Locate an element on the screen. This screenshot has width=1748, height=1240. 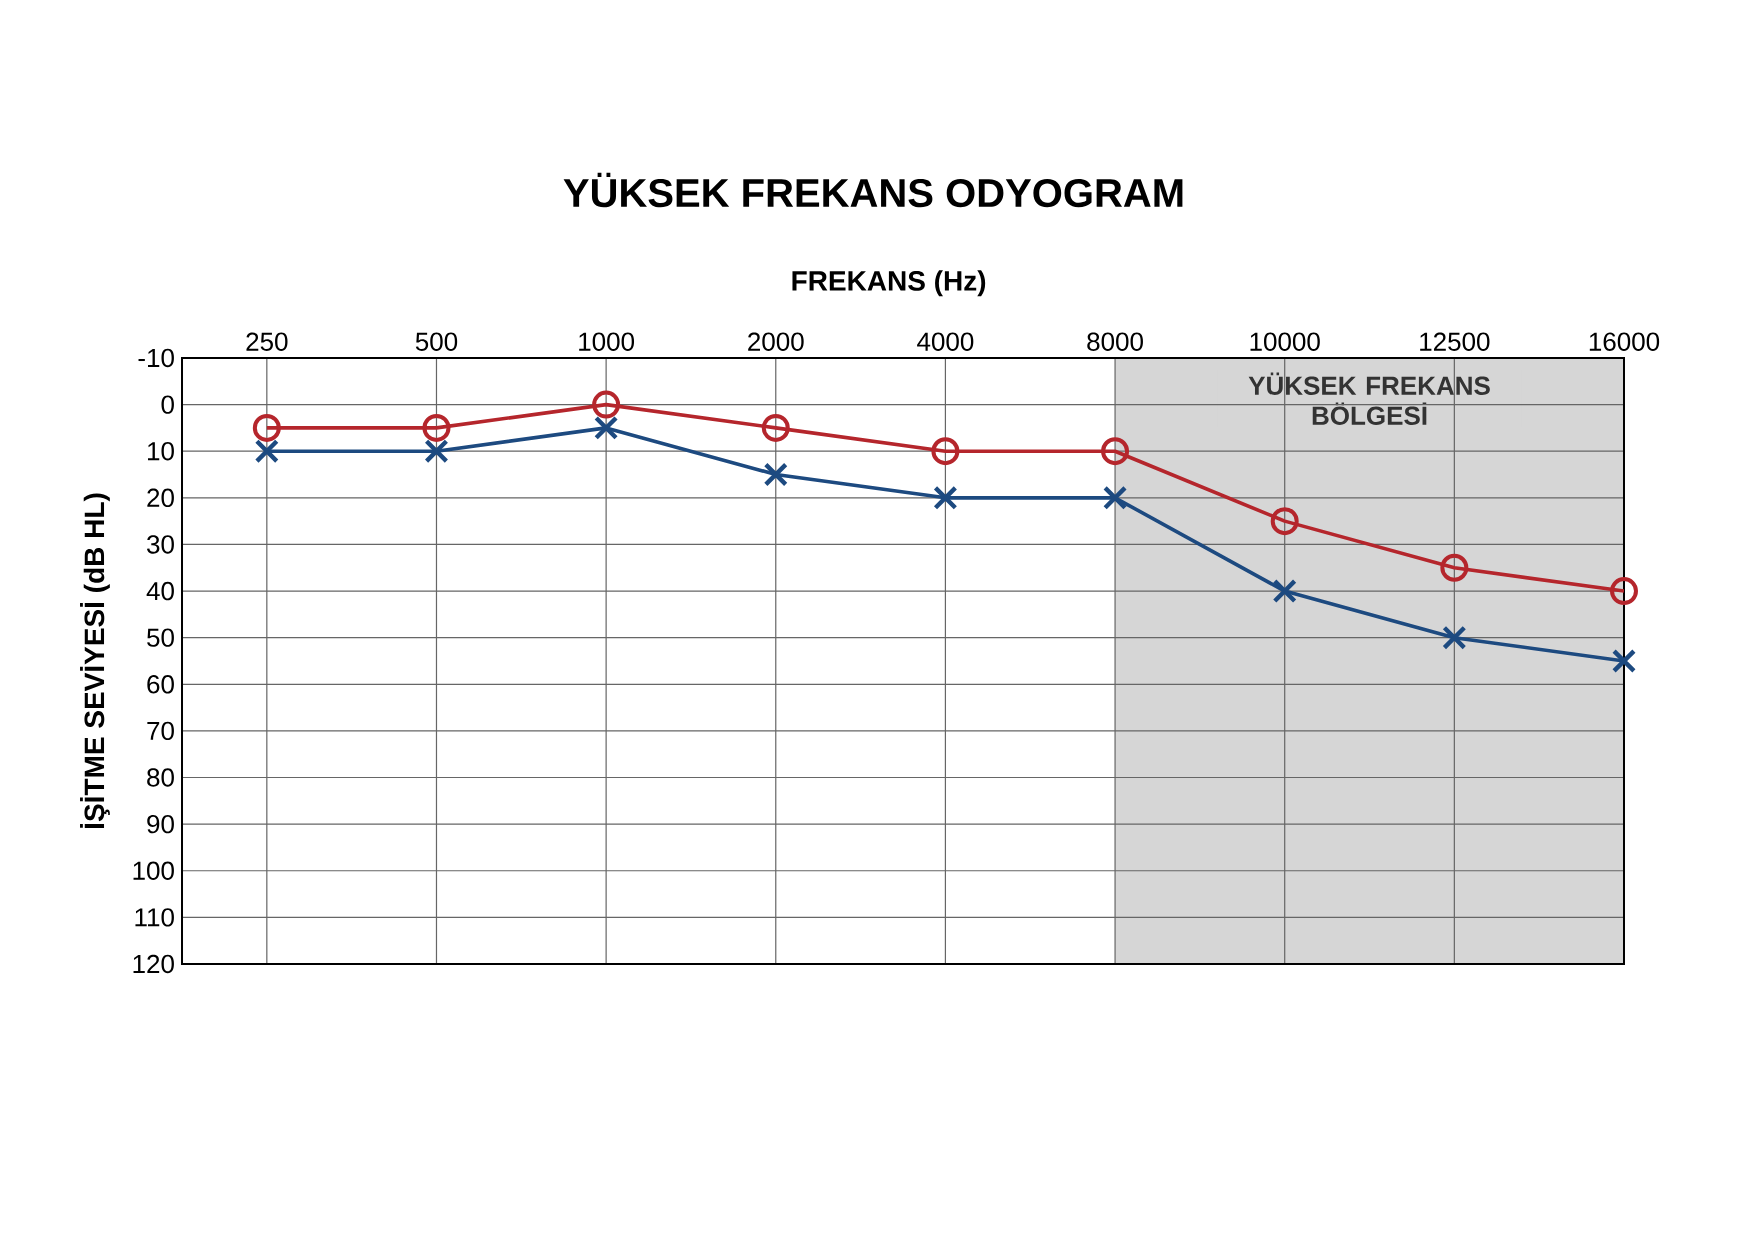
y-tick-label: 90 is located at coordinates (160, 824).